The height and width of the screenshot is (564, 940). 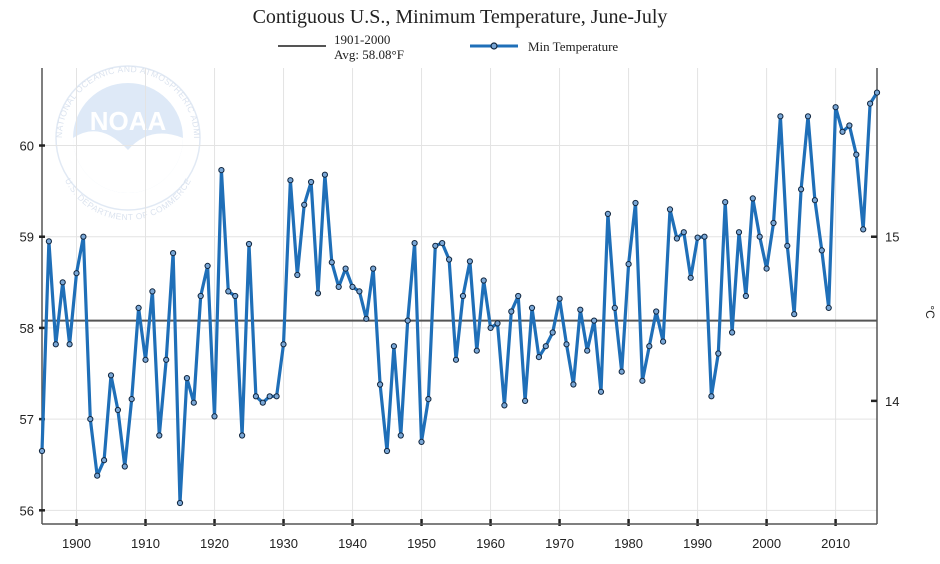 What do you see at coordinates (352, 543) in the screenshot?
I see `x-tick-label: 1940` at bounding box center [352, 543].